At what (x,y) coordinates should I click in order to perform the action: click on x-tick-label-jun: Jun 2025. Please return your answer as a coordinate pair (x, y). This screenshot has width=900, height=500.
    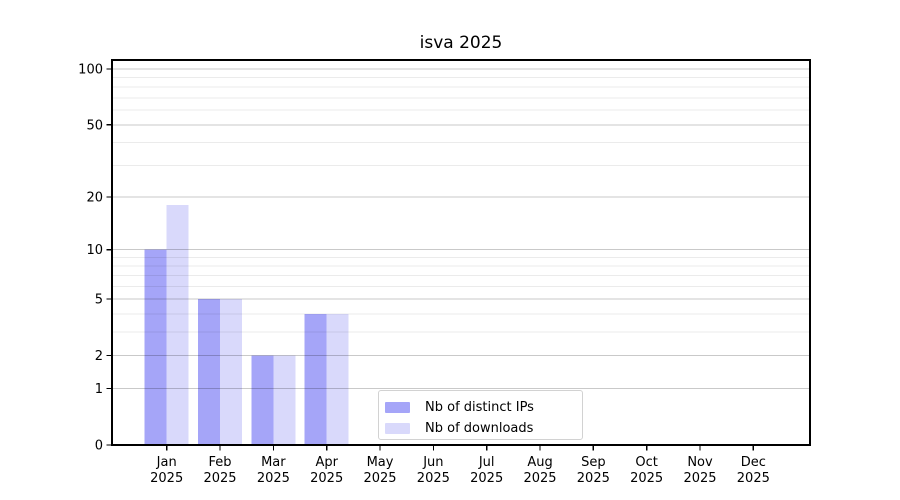
    Looking at the image, I should click on (433, 470).